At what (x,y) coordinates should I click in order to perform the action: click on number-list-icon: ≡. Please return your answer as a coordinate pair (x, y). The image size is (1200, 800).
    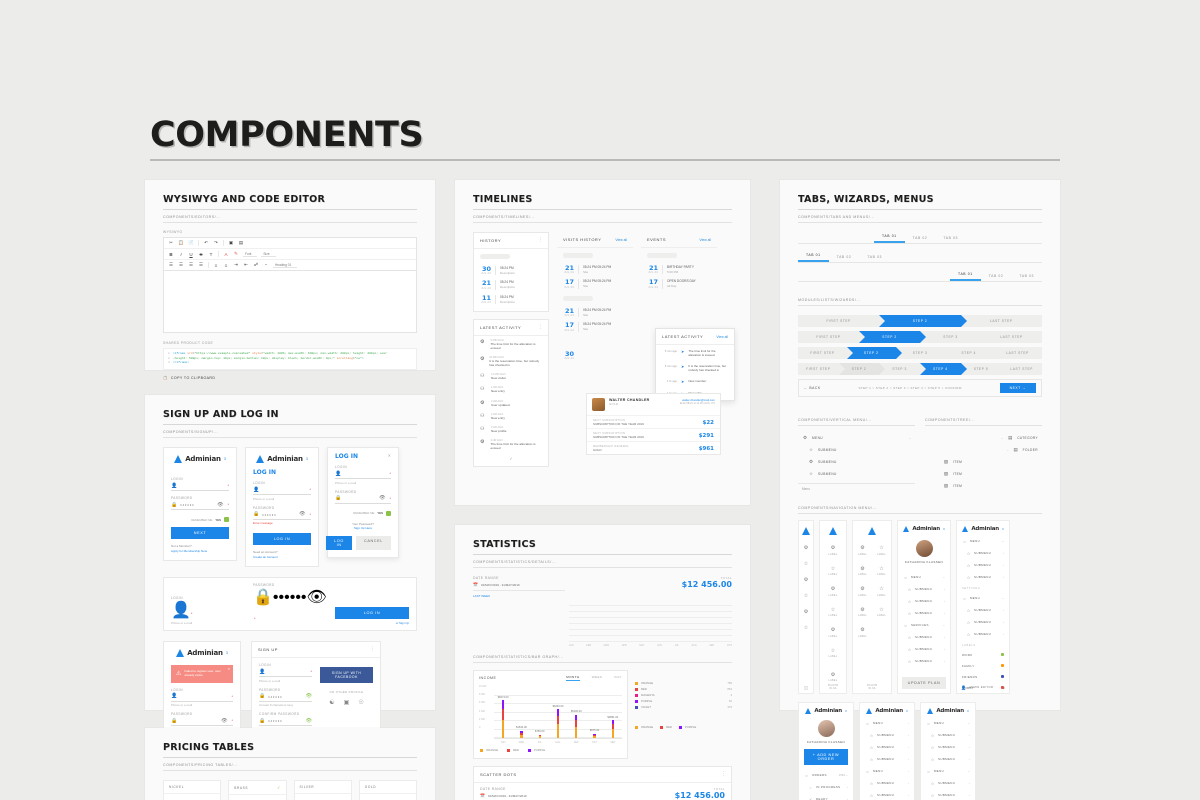
    Looking at the image, I should click on (226, 265).